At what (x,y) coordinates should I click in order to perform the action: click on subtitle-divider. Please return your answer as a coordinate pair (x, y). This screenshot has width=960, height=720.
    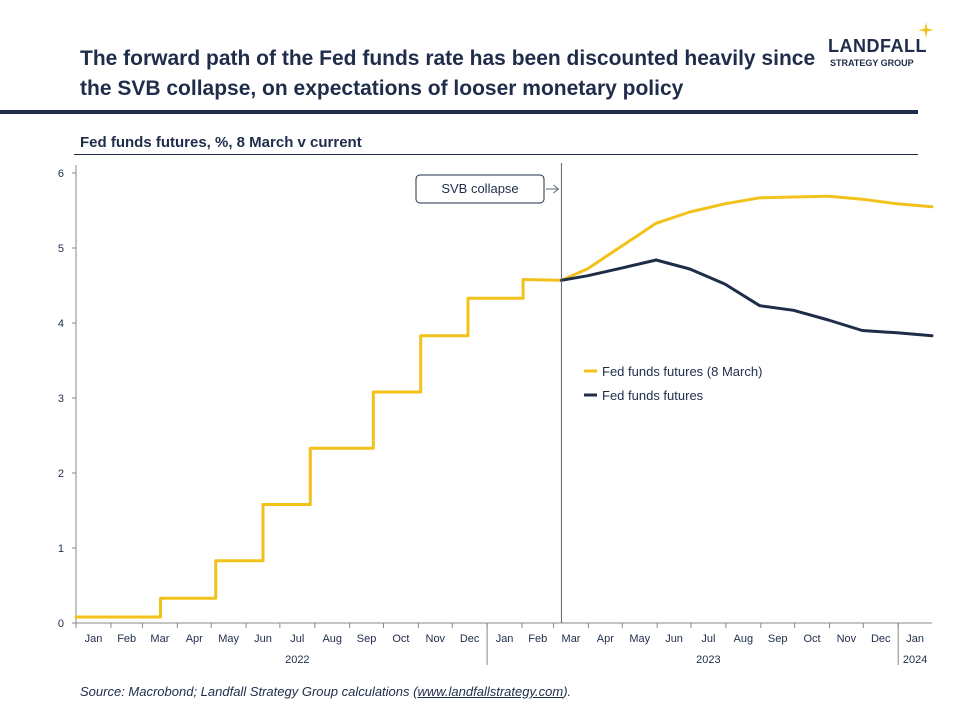
    Looking at the image, I should click on (496, 154).